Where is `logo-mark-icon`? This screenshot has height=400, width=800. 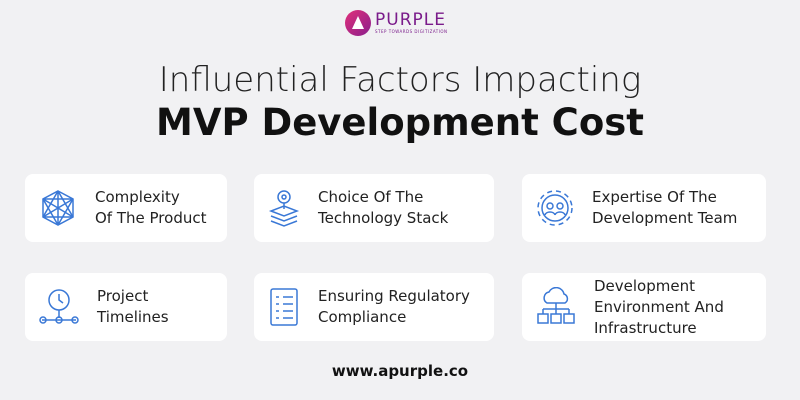
logo-mark-icon is located at coordinates (358, 23).